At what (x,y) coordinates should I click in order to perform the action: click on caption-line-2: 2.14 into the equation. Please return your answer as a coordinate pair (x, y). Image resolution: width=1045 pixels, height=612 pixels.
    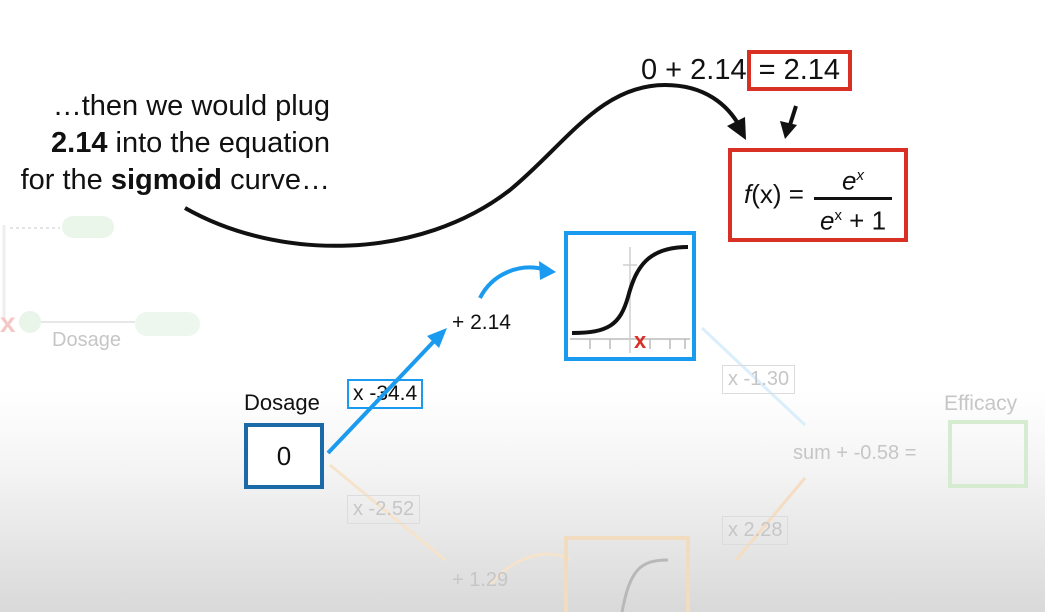
    Looking at the image, I should click on (190, 143).